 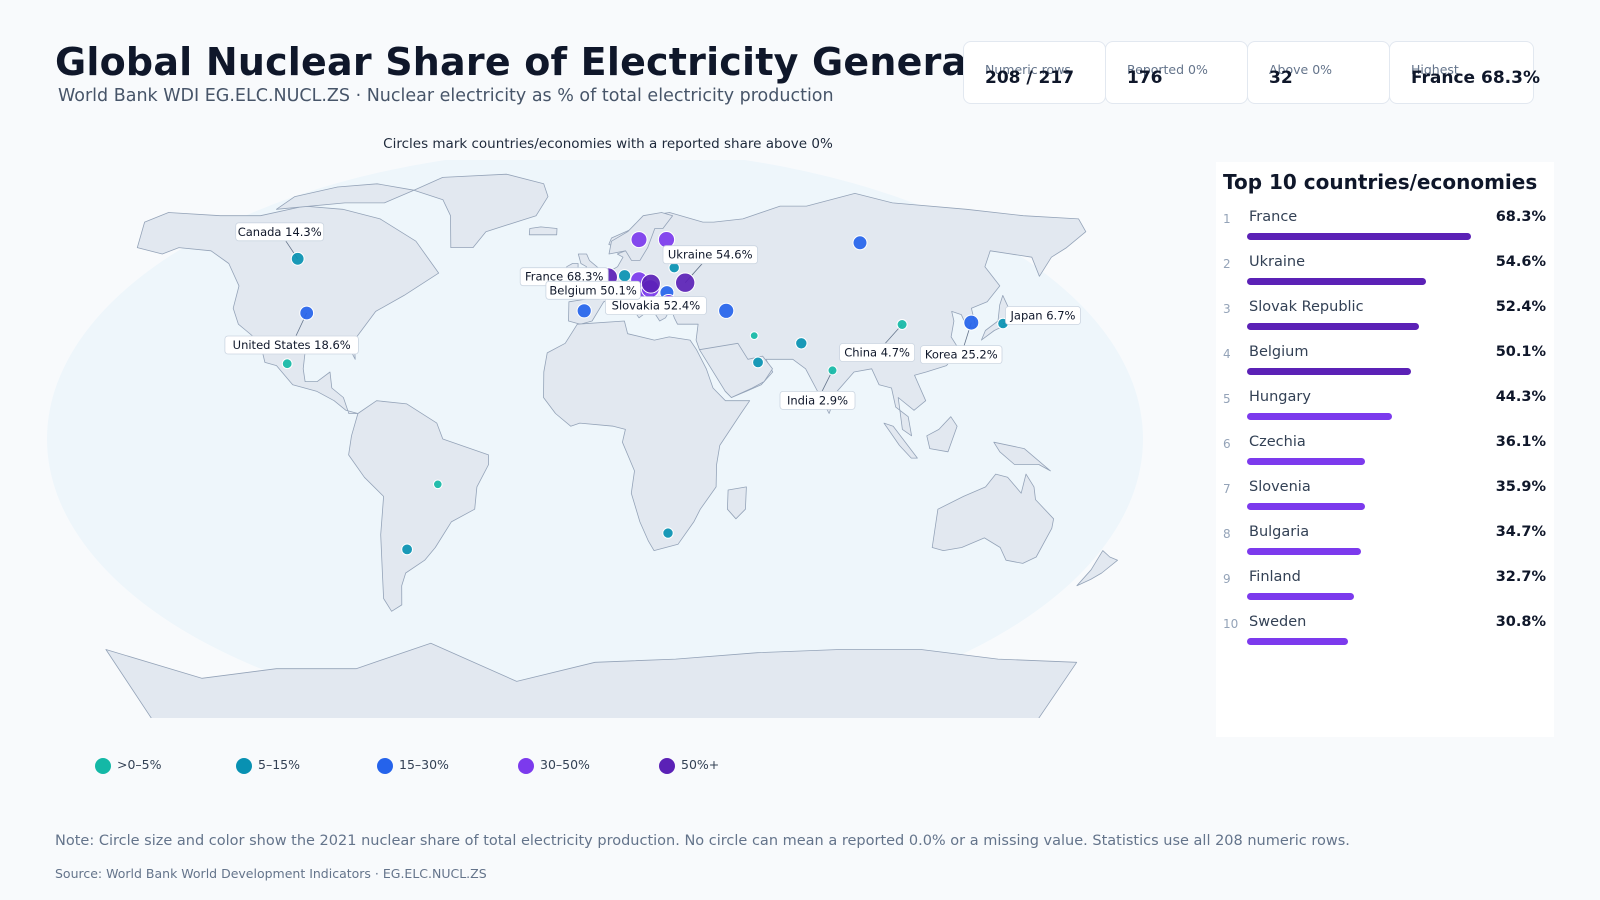 What do you see at coordinates (685, 282) in the screenshot?
I see `marker-ukraine` at bounding box center [685, 282].